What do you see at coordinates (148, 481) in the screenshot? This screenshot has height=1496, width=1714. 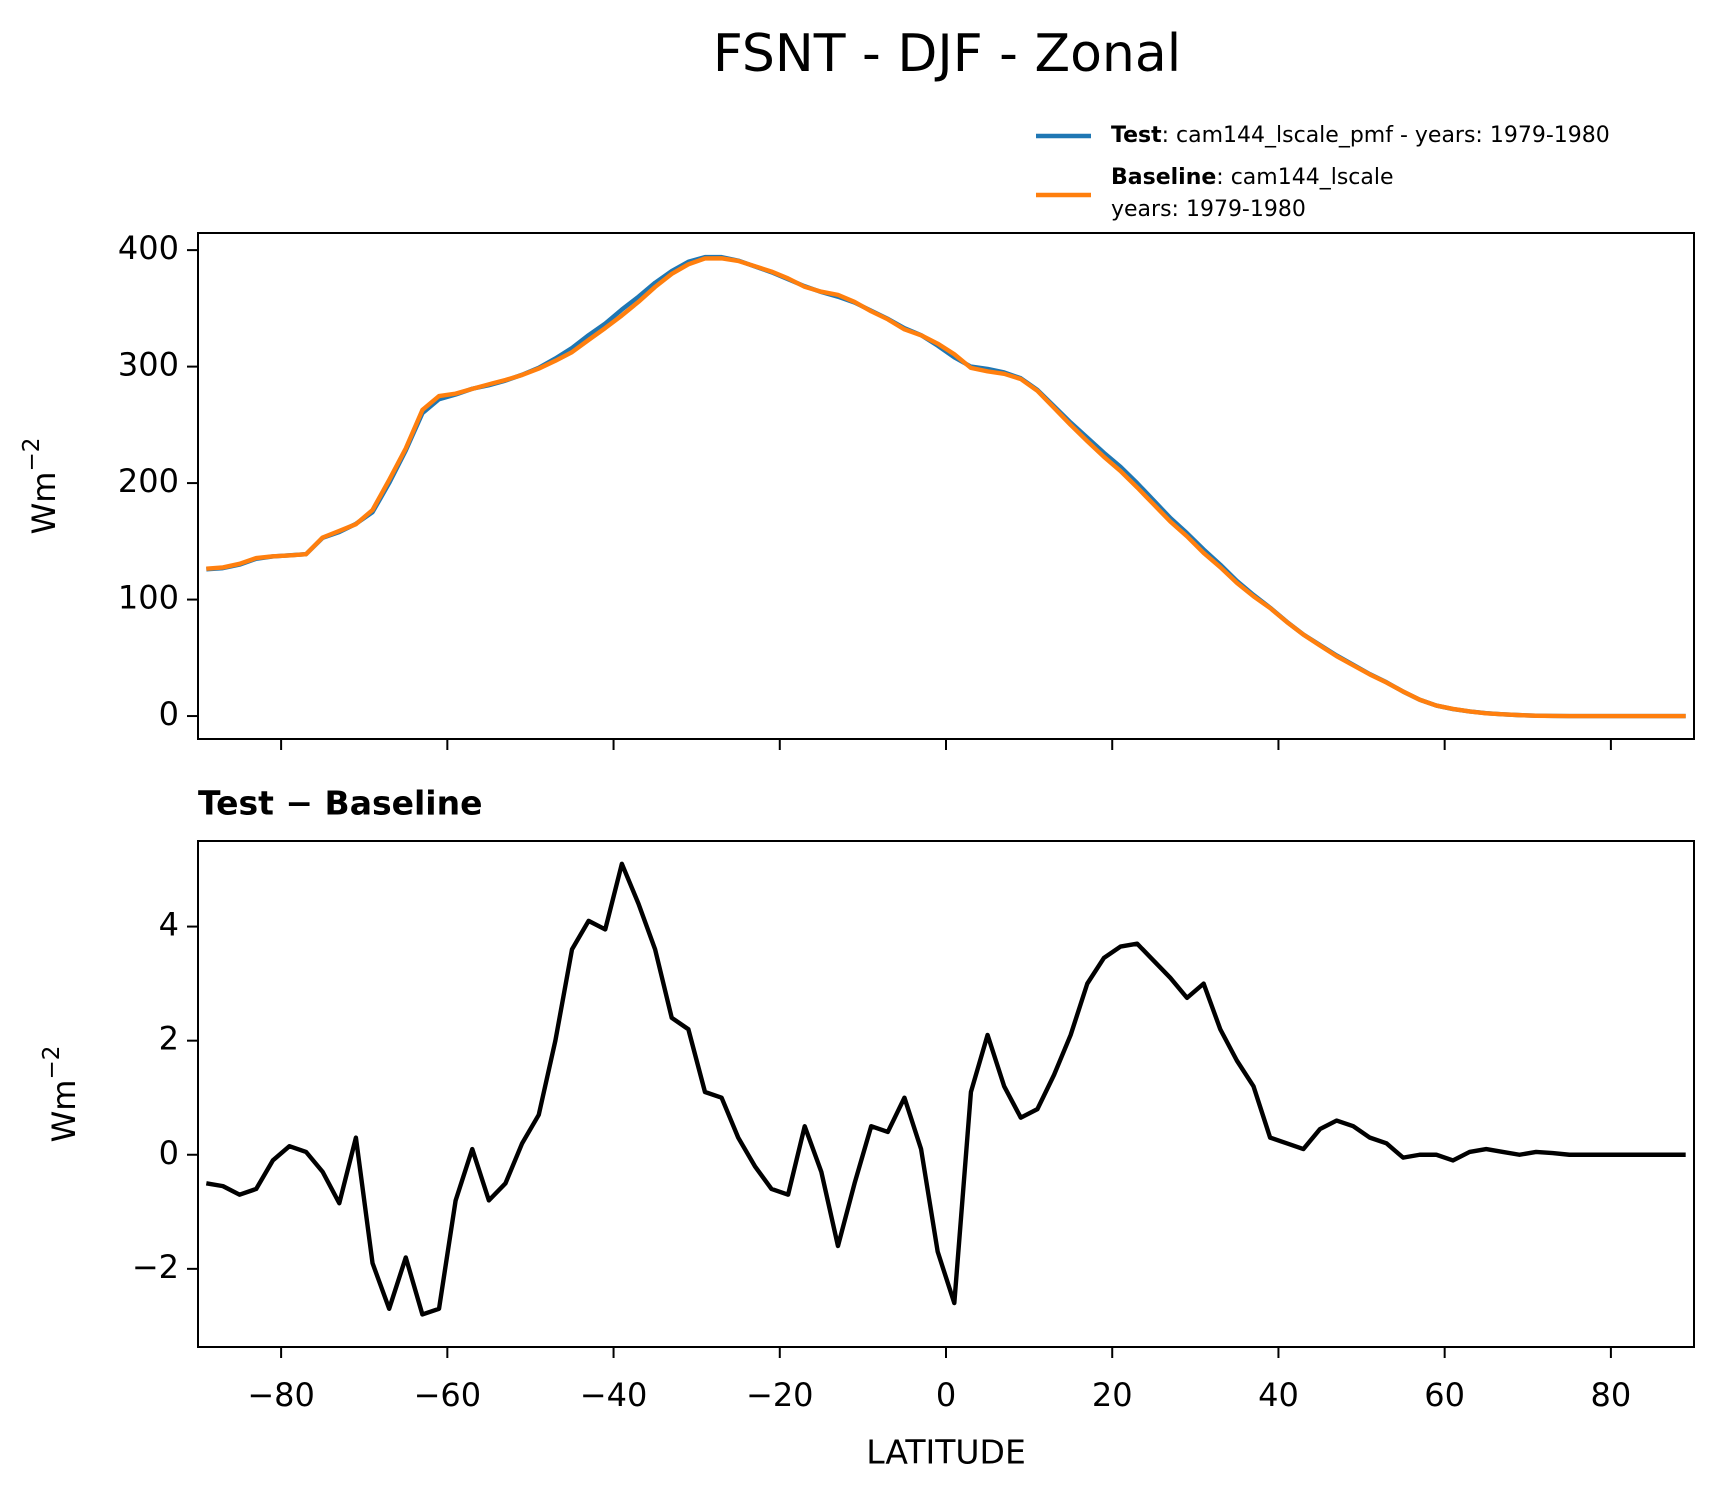 I see `y-tick-label: 200` at bounding box center [148, 481].